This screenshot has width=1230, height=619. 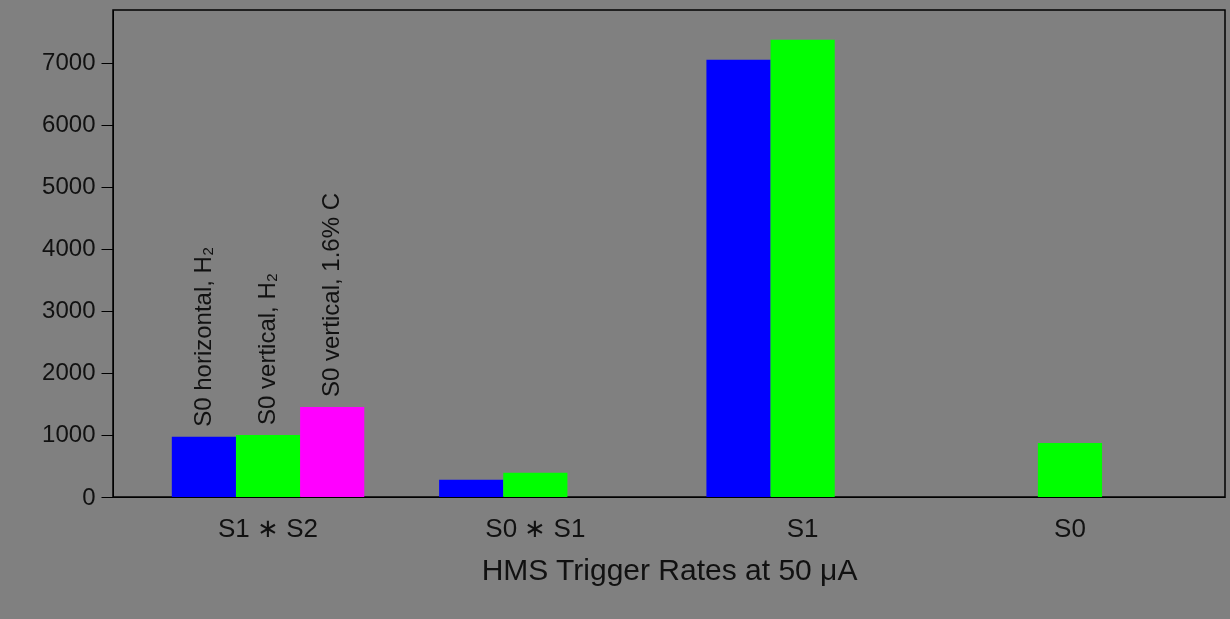 What do you see at coordinates (69, 248) in the screenshot?
I see `y-tick-label: 4000` at bounding box center [69, 248].